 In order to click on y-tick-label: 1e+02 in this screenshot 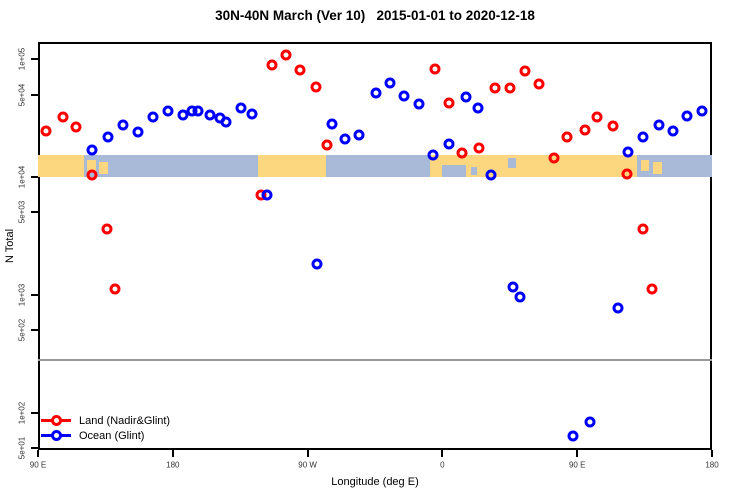, I will do `click(22, 413)`.